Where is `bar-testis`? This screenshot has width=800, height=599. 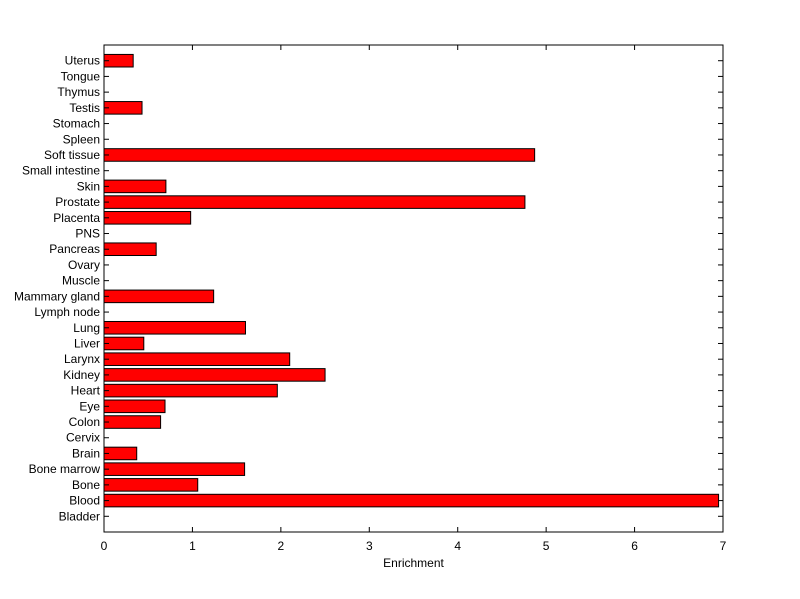
bar-testis is located at coordinates (123, 108).